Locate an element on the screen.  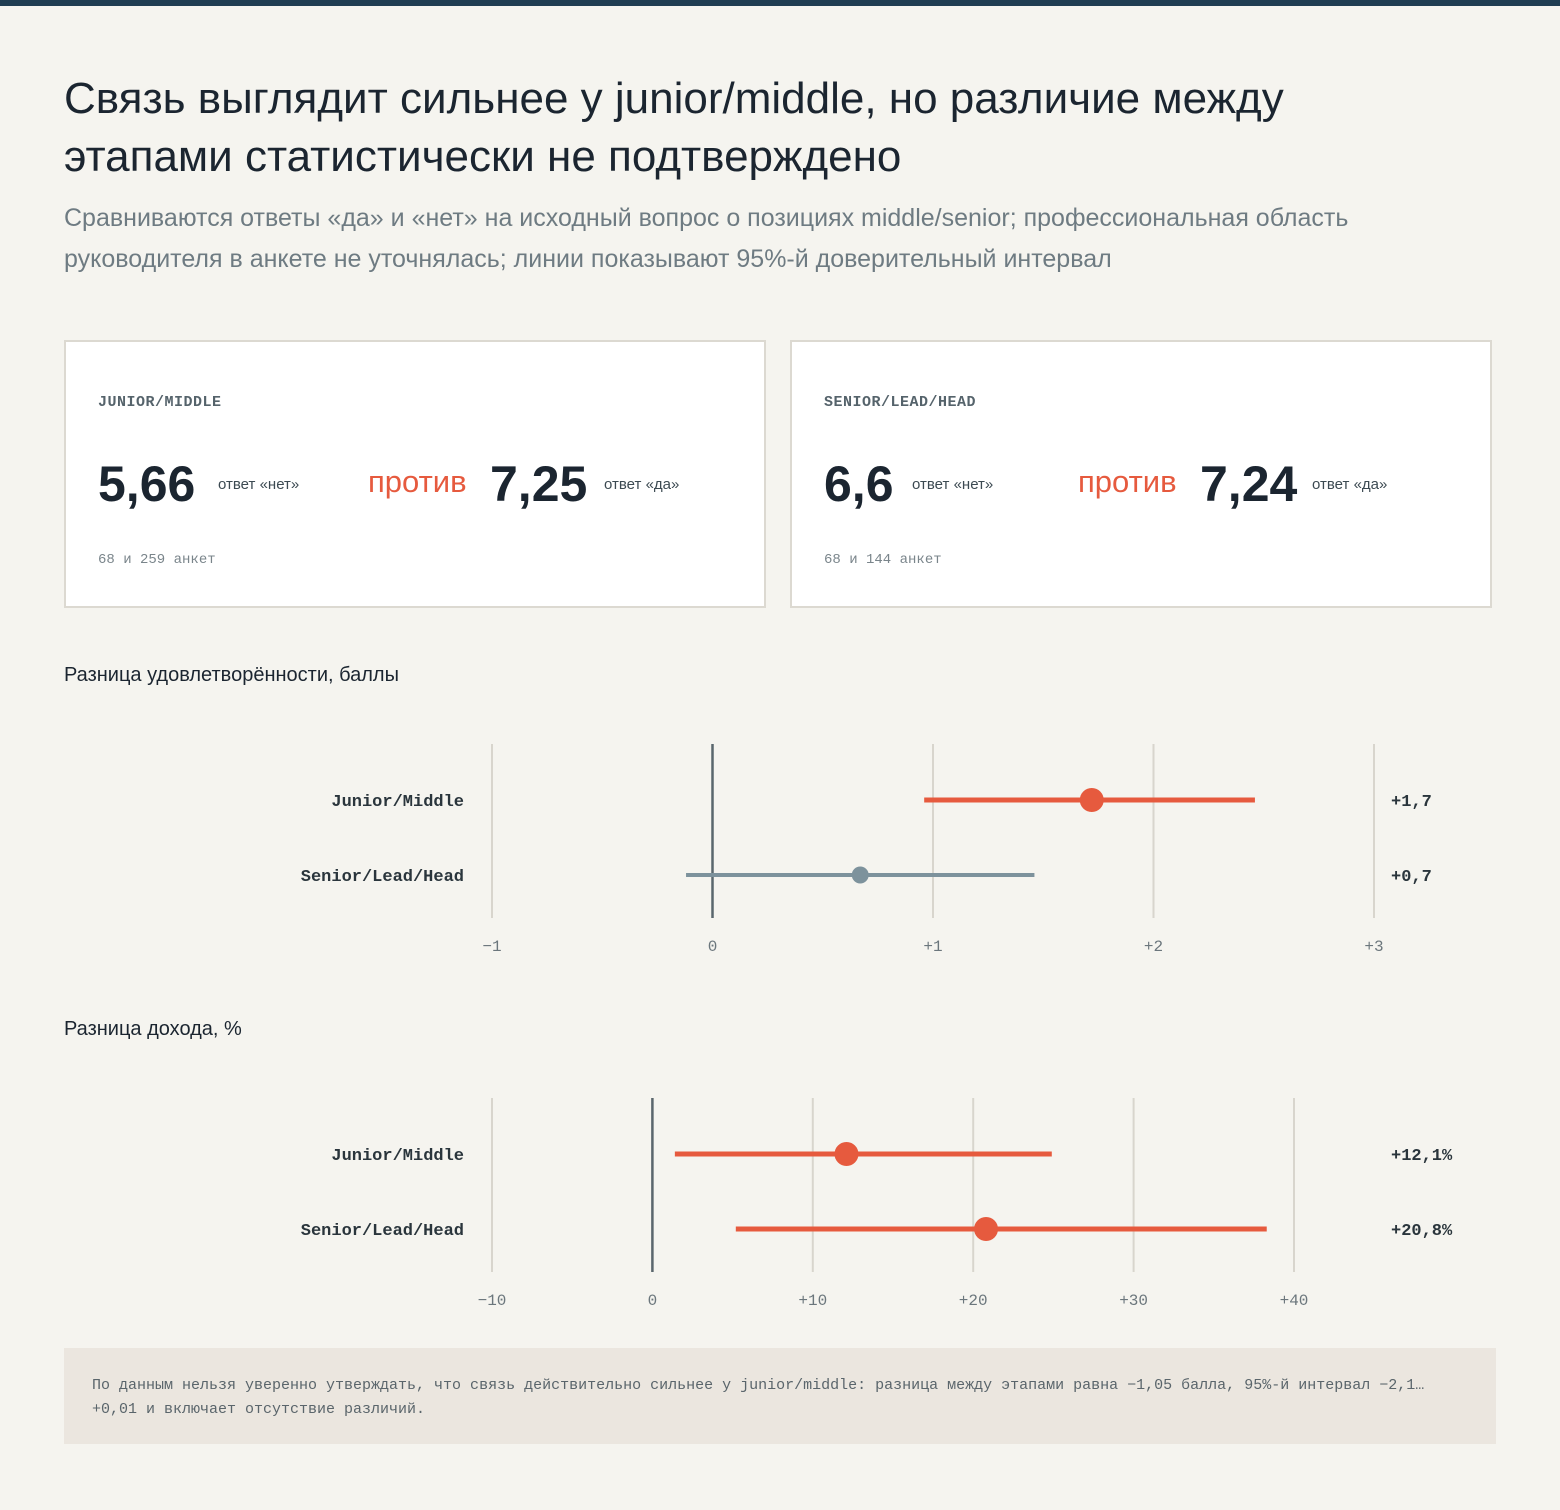
value-label: +0,7 is located at coordinates (1411, 877).